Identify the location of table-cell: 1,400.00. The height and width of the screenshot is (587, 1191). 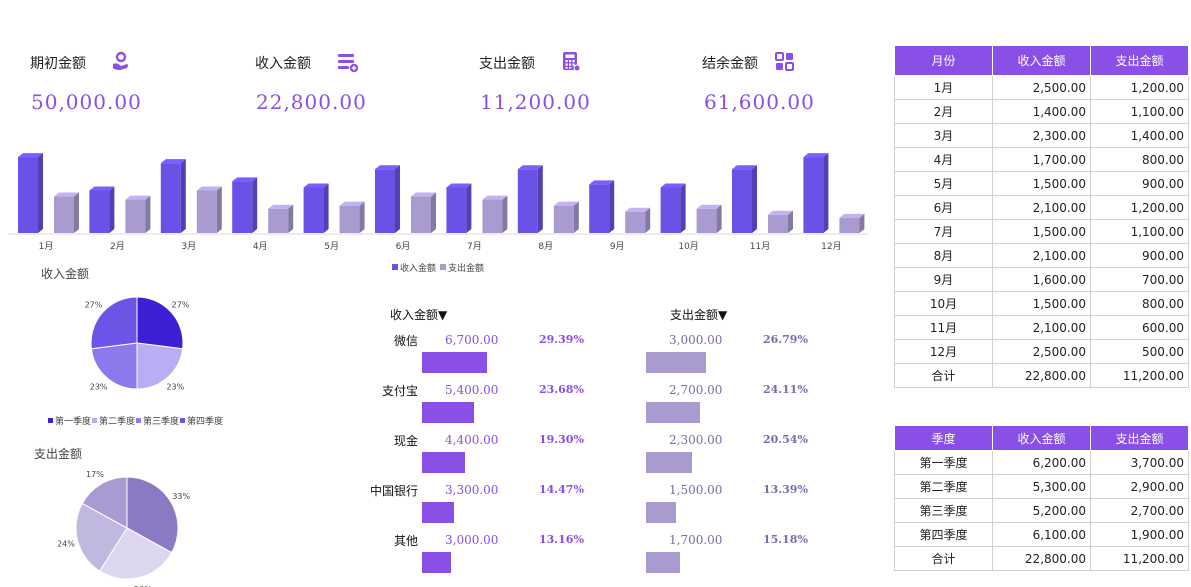
(1041, 111).